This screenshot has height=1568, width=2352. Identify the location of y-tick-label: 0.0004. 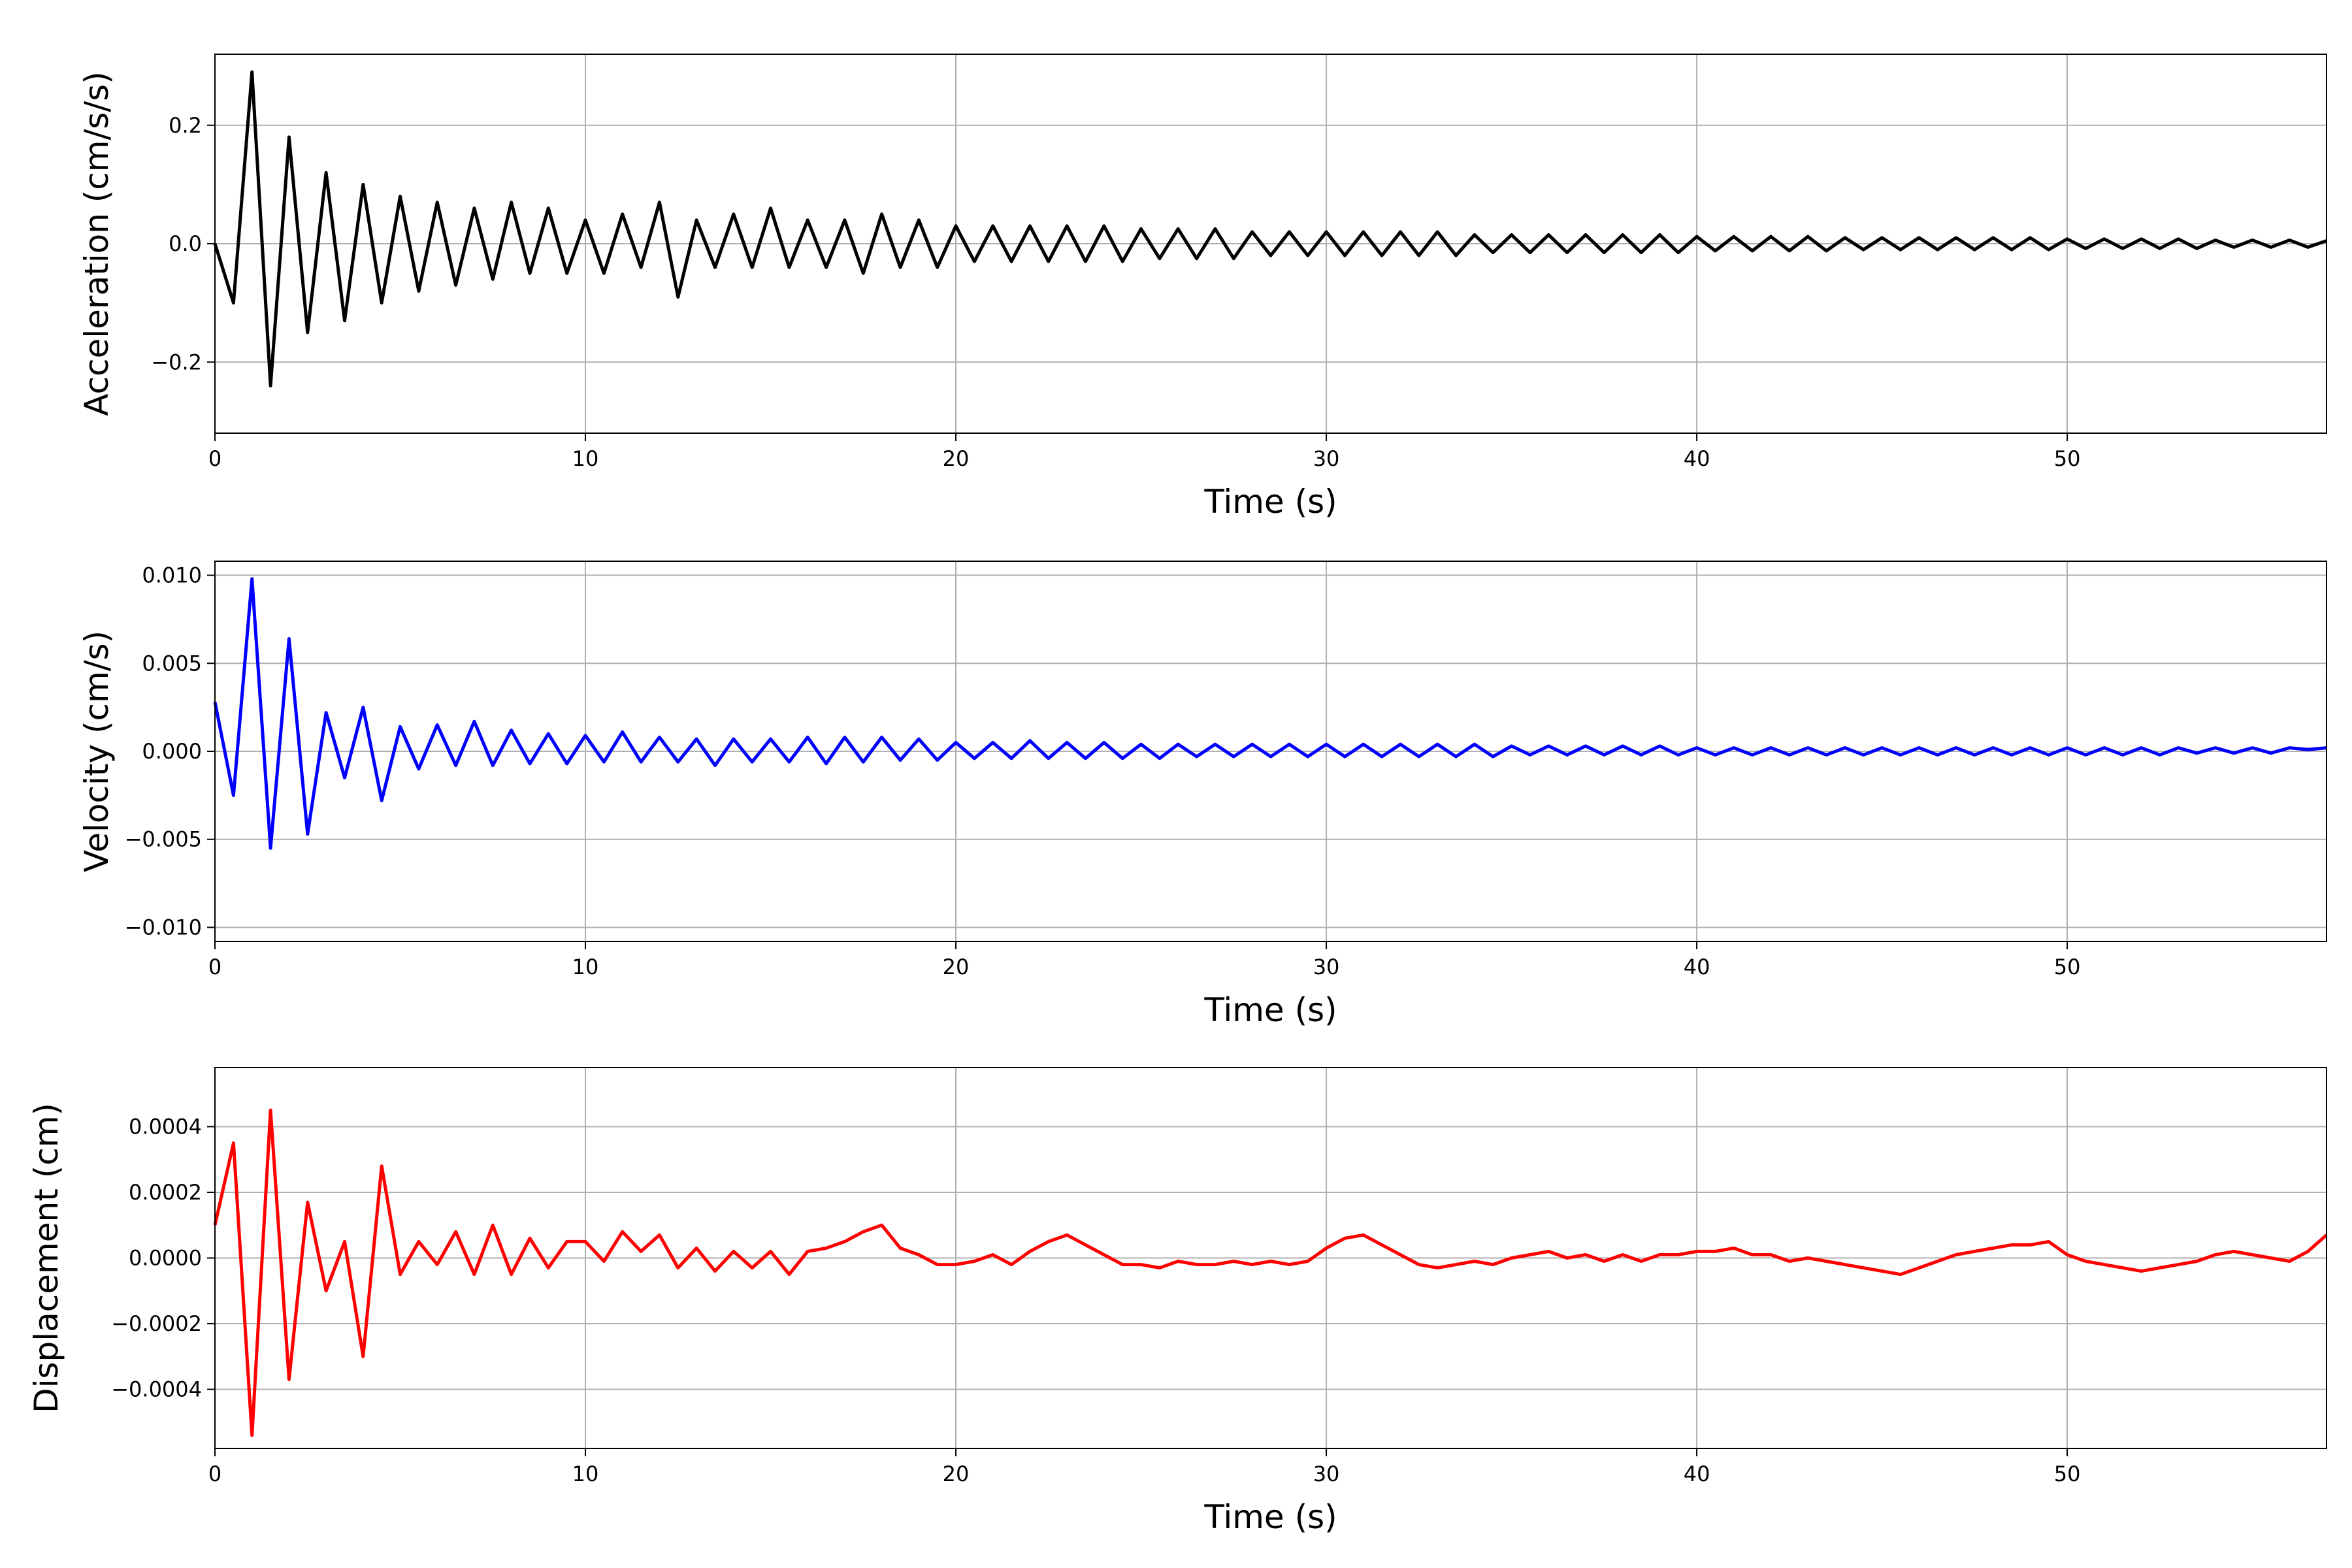
(165, 1126).